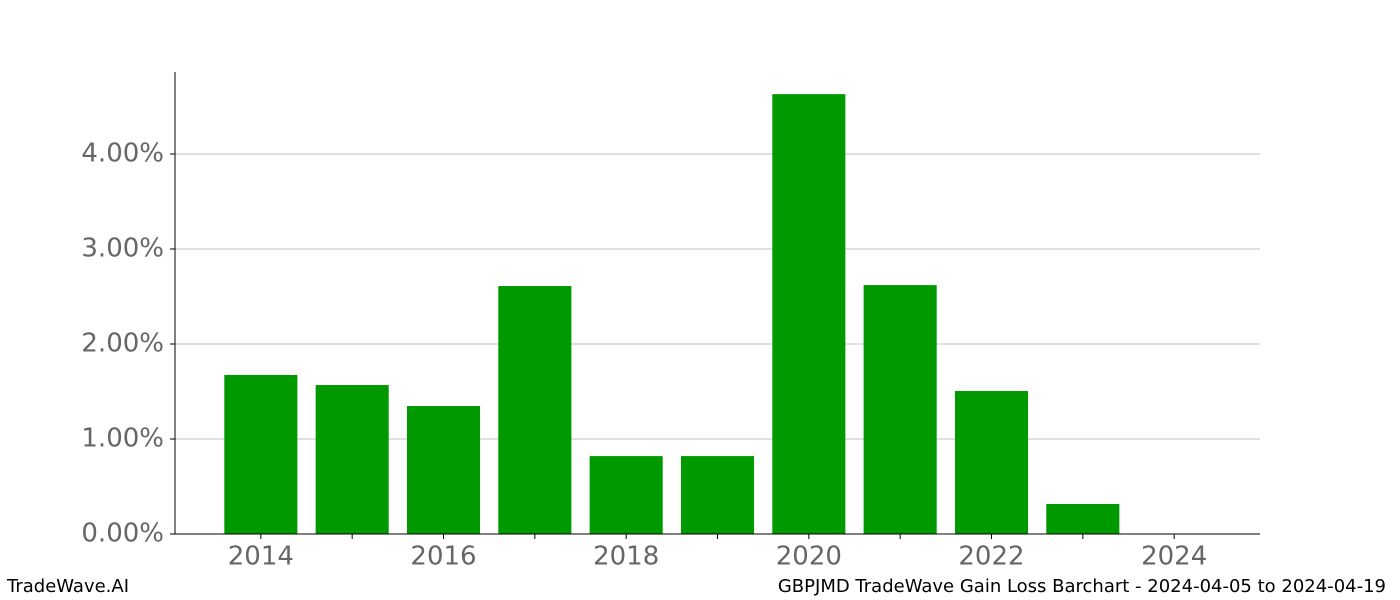 The image size is (1400, 600). Describe the element at coordinates (626, 557) in the screenshot. I see `x-tick-label: 2018` at that location.